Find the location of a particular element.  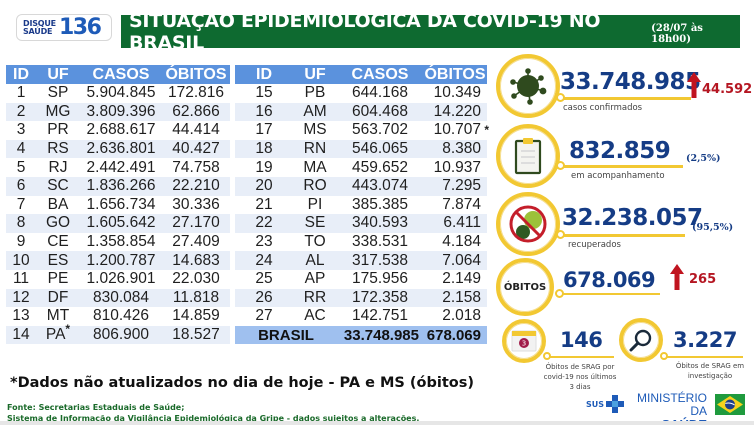

deaths-line is located at coordinates (610, 294).